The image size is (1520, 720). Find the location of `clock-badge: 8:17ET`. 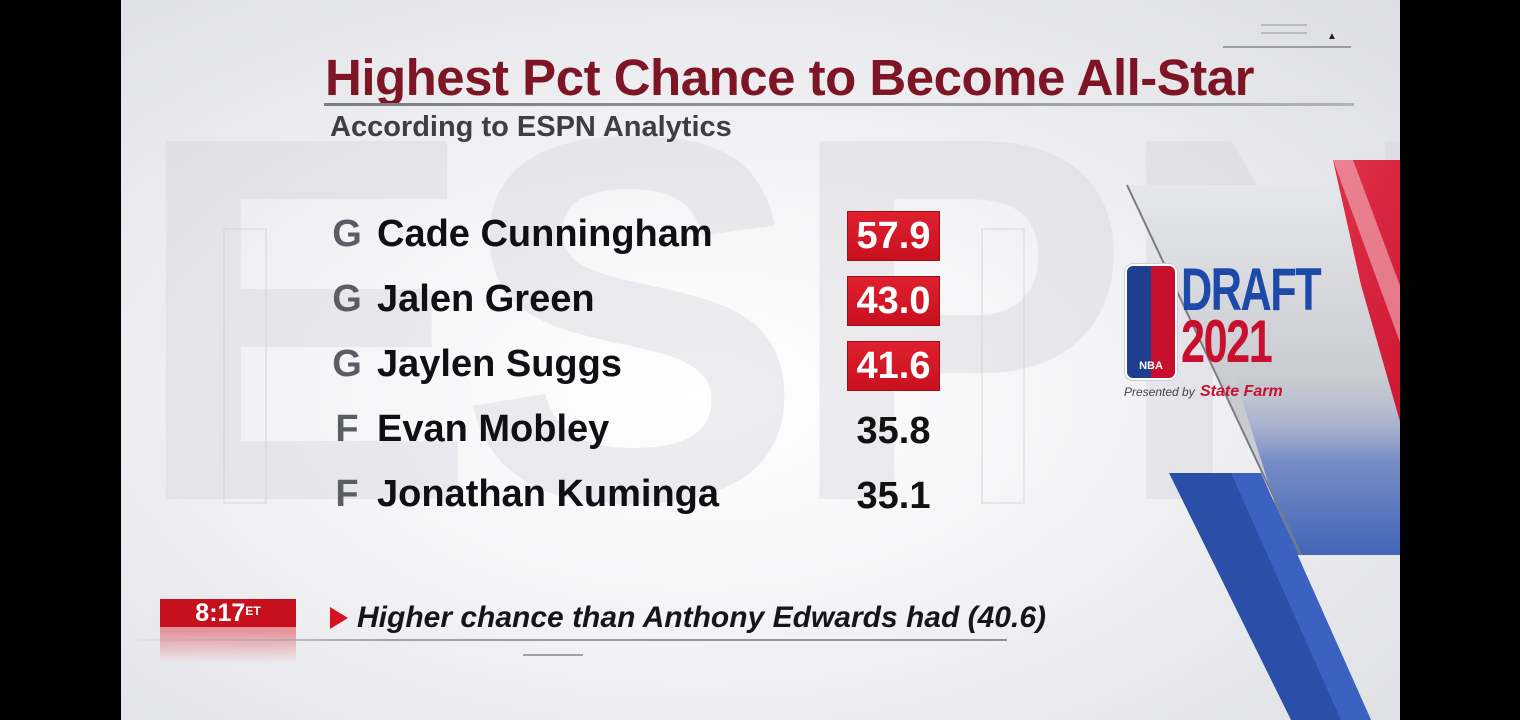

clock-badge: 8:17ET is located at coordinates (228, 613).